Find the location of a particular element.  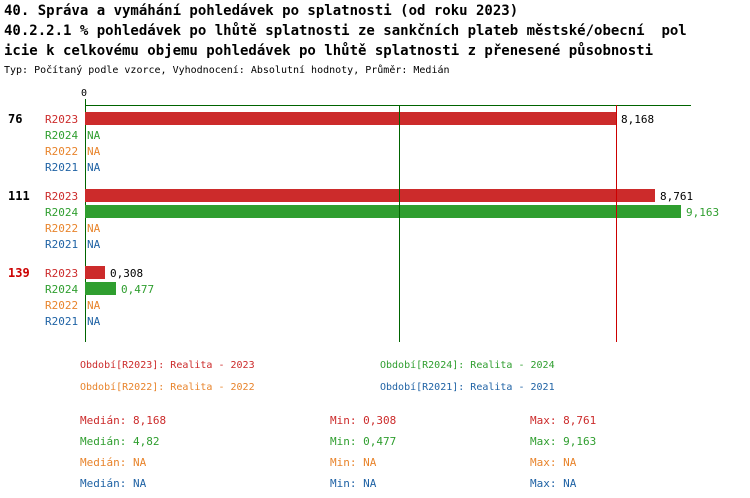

x-axis-zero-label: 0 is located at coordinates (84, 93).